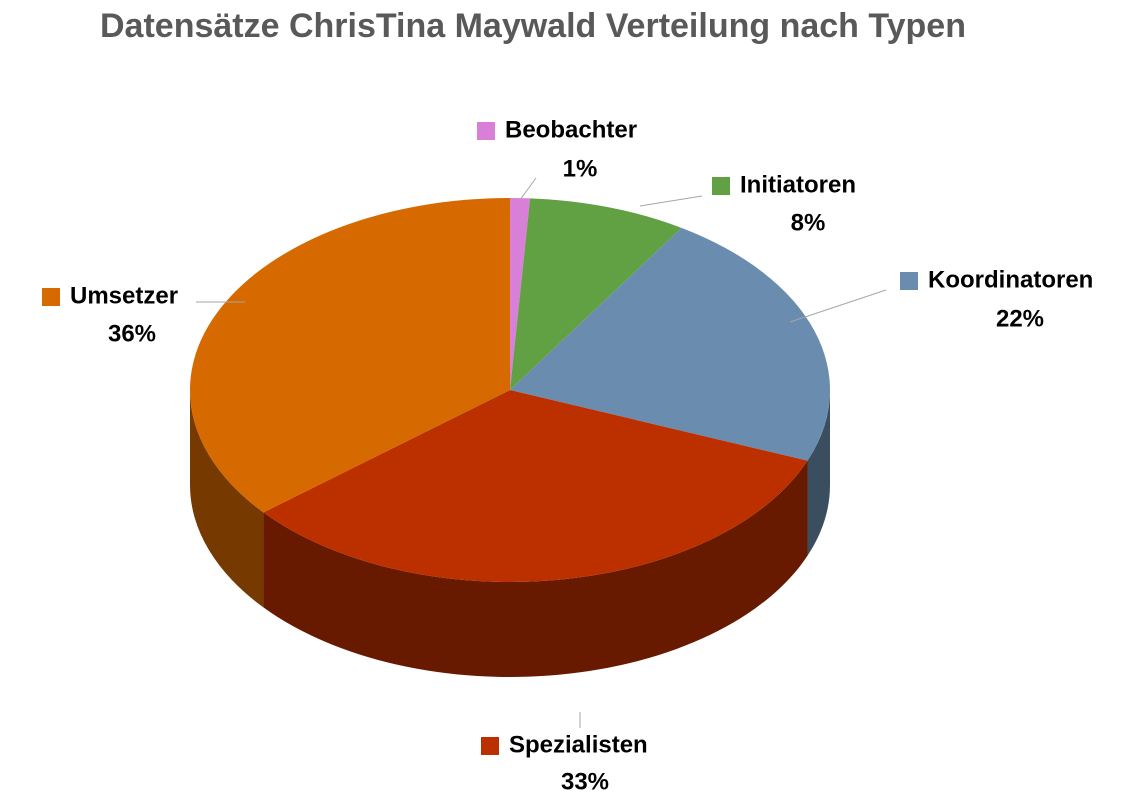 This screenshot has height=796, width=1126. Describe the element at coordinates (798, 184) in the screenshot. I see `data-label-name: Initiatoren` at that location.